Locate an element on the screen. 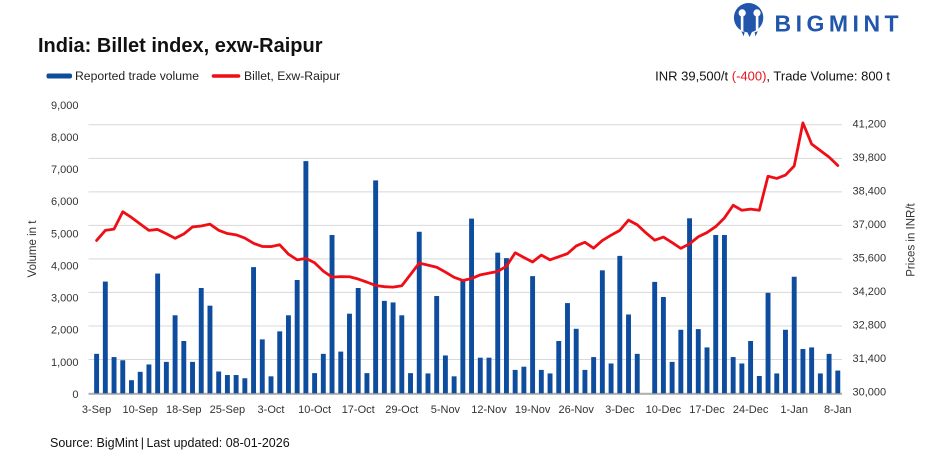 Image resolution: width=932 pixels, height=470 pixels. svg-text: 5,000 is located at coordinates (65, 234).